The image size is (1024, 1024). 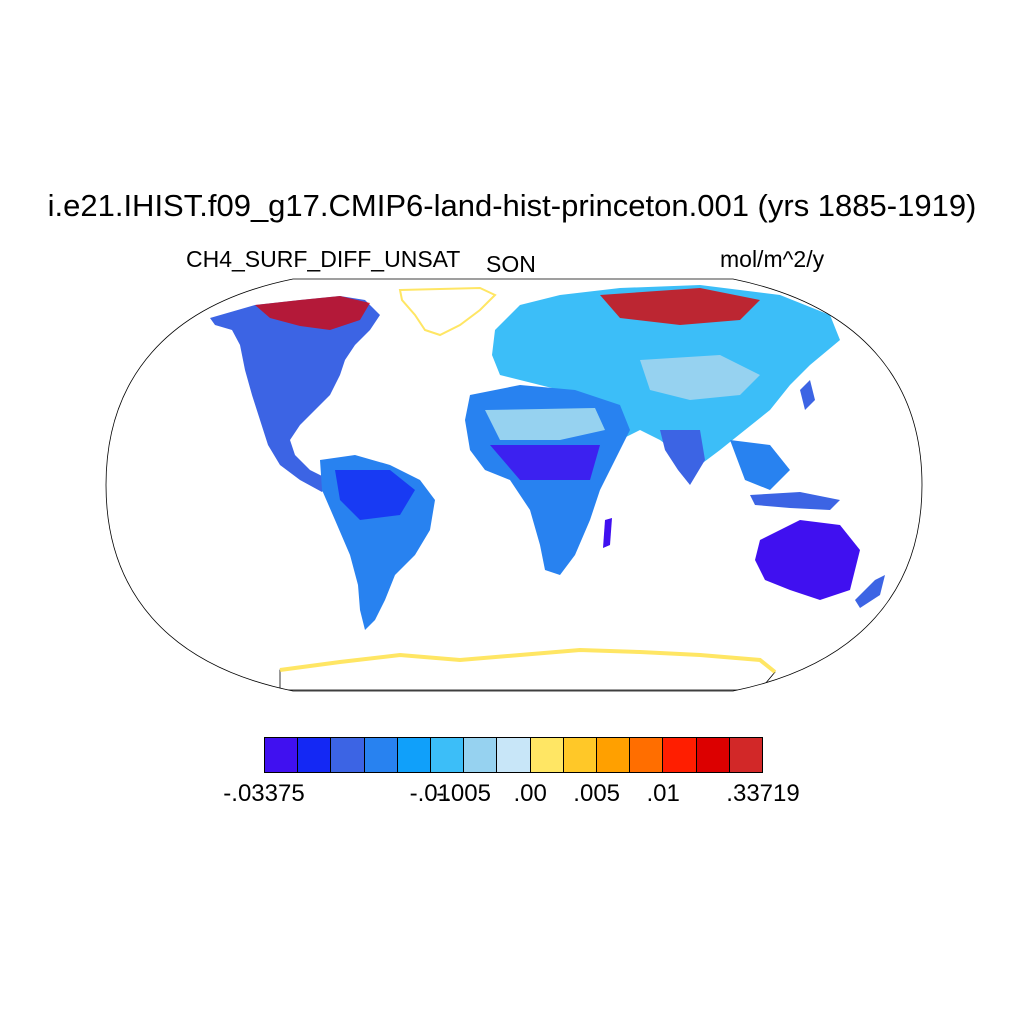 I want to click on landmass-madagascar, so click(x=607, y=533).